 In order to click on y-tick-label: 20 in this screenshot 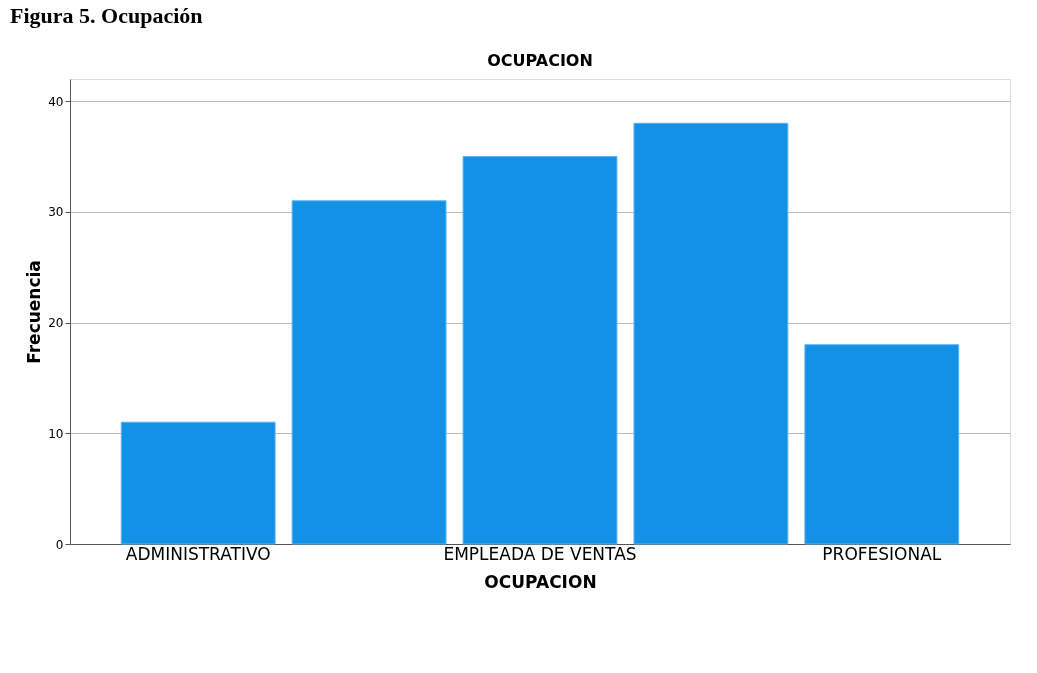, I will do `click(56, 323)`.